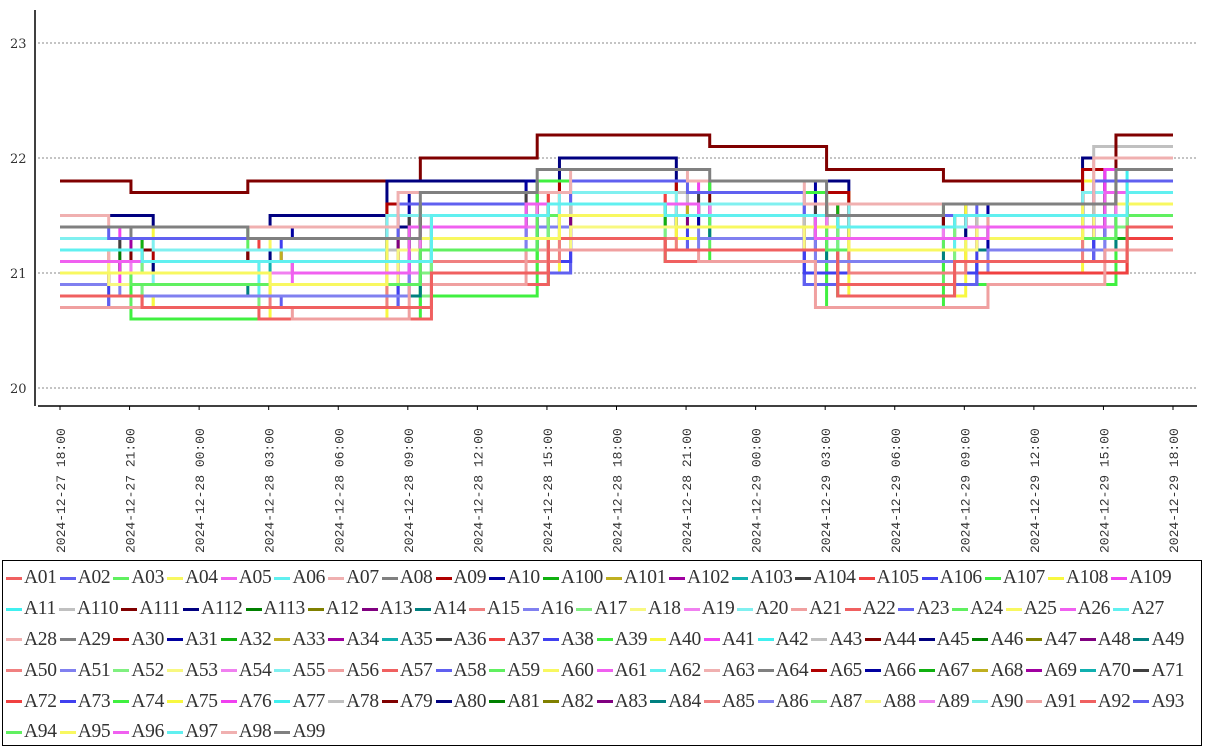  What do you see at coordinates (31, 609) in the screenshot?
I see `legend-item-A11: A11` at bounding box center [31, 609].